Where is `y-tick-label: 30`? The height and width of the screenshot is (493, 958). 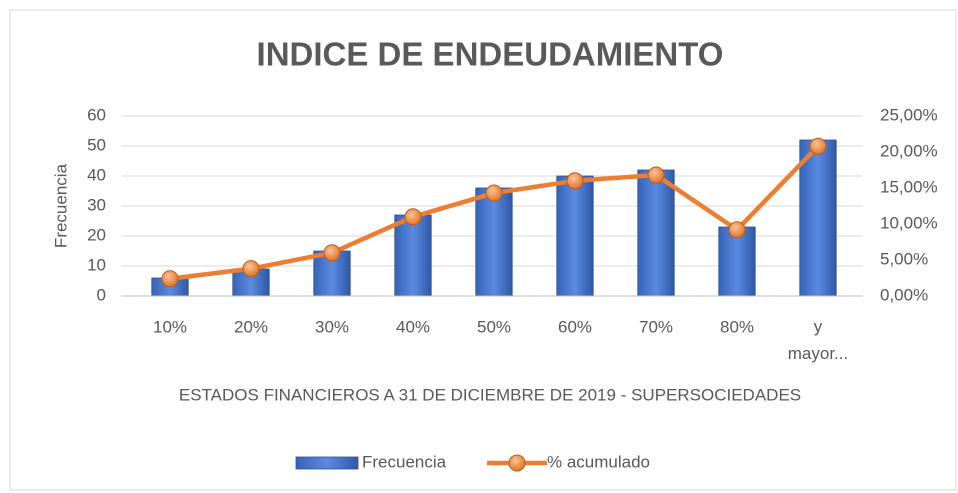 y-tick-label: 30 is located at coordinates (96, 204).